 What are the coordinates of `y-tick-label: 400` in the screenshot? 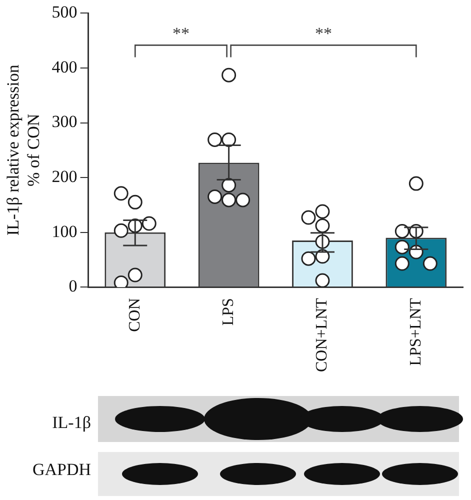 It's located at (65, 66).